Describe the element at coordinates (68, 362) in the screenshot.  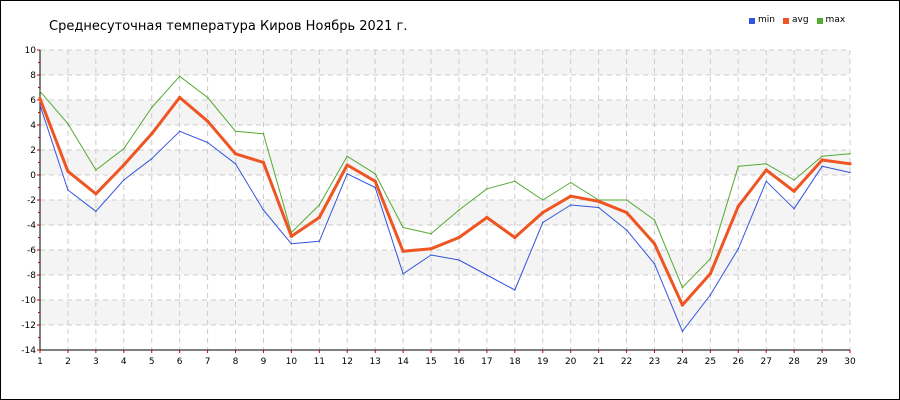
I see `x-tick-label: 2` at that location.